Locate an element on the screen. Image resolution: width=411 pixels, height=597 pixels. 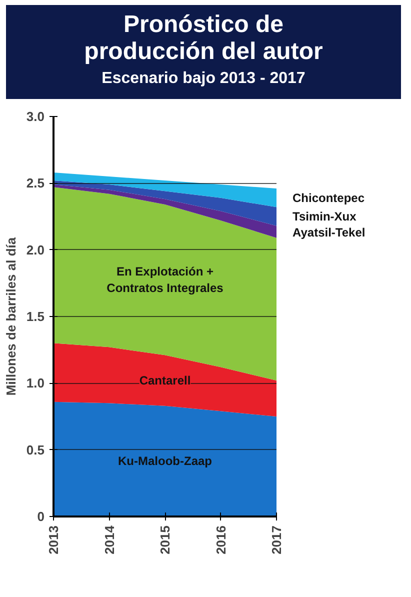
y-axis-title: Millones de barriles al día is located at coordinates (10, 316).